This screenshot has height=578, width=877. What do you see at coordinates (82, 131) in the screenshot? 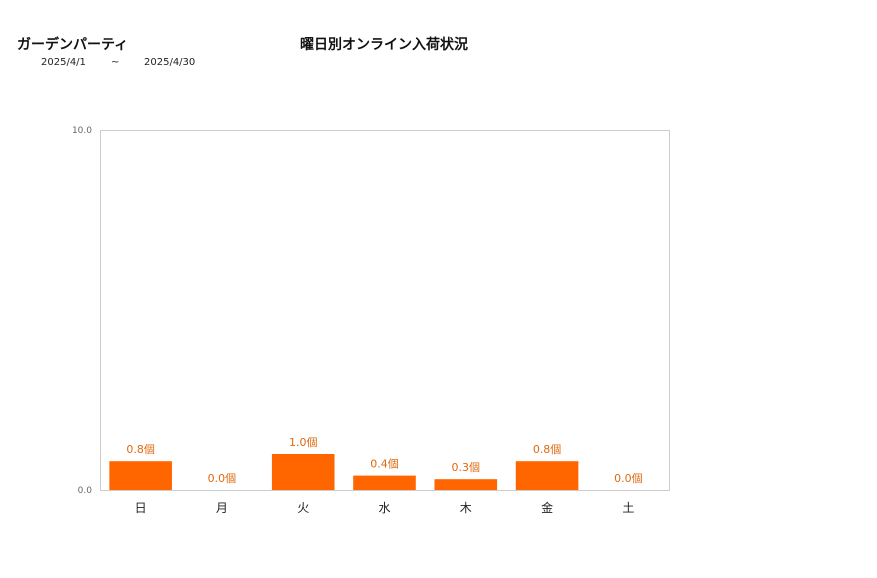
I see `y-tick-label: 10.0` at bounding box center [82, 131].